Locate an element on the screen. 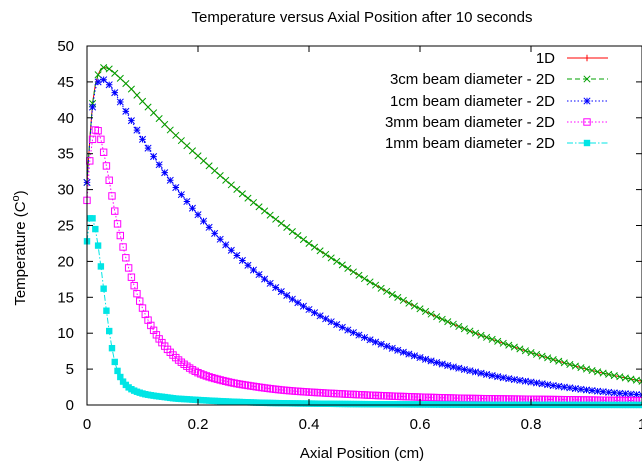 Image resolution: width=642 pixels, height=464 pixels. x-axis-label: Axial Position (cm) is located at coordinates (362, 453).